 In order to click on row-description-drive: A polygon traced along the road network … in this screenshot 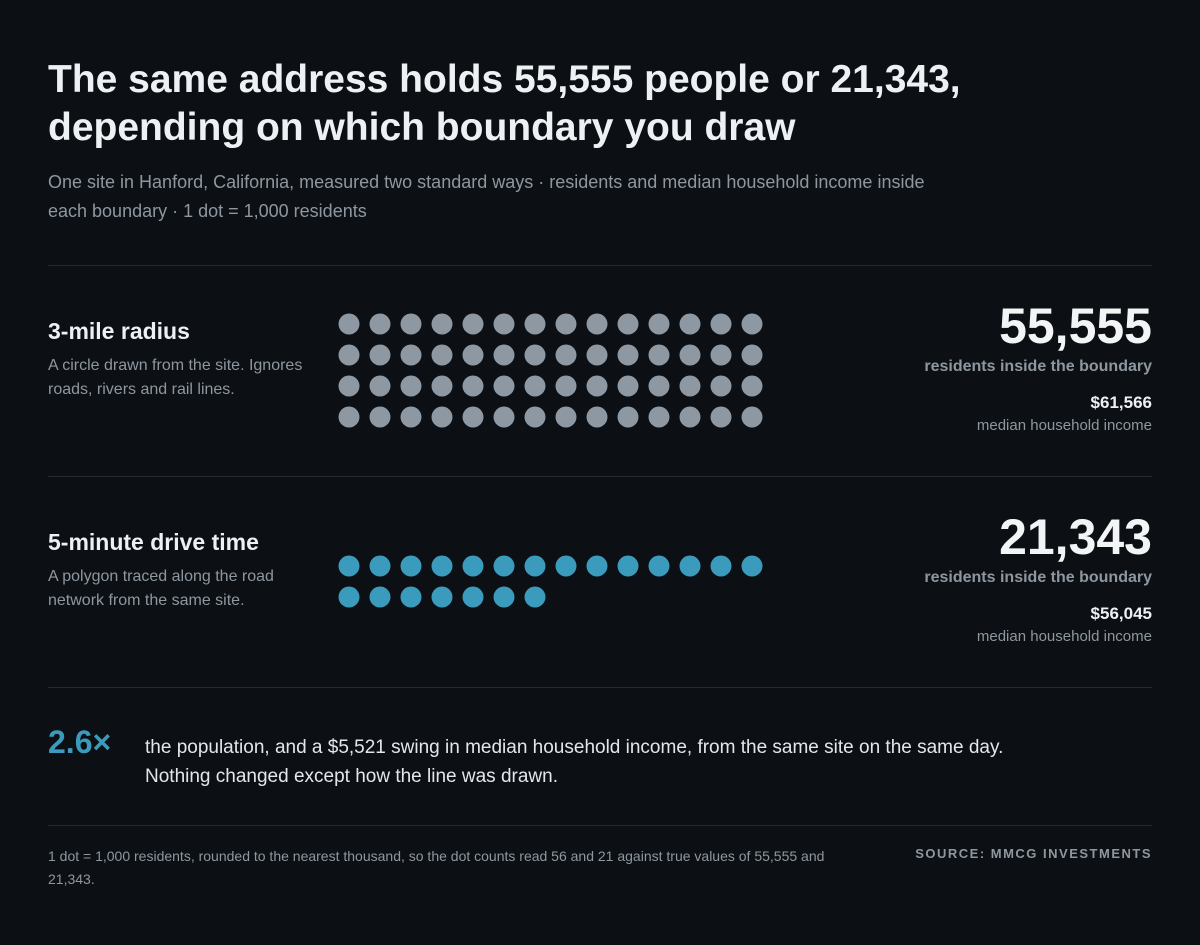, I will do `click(161, 588)`.